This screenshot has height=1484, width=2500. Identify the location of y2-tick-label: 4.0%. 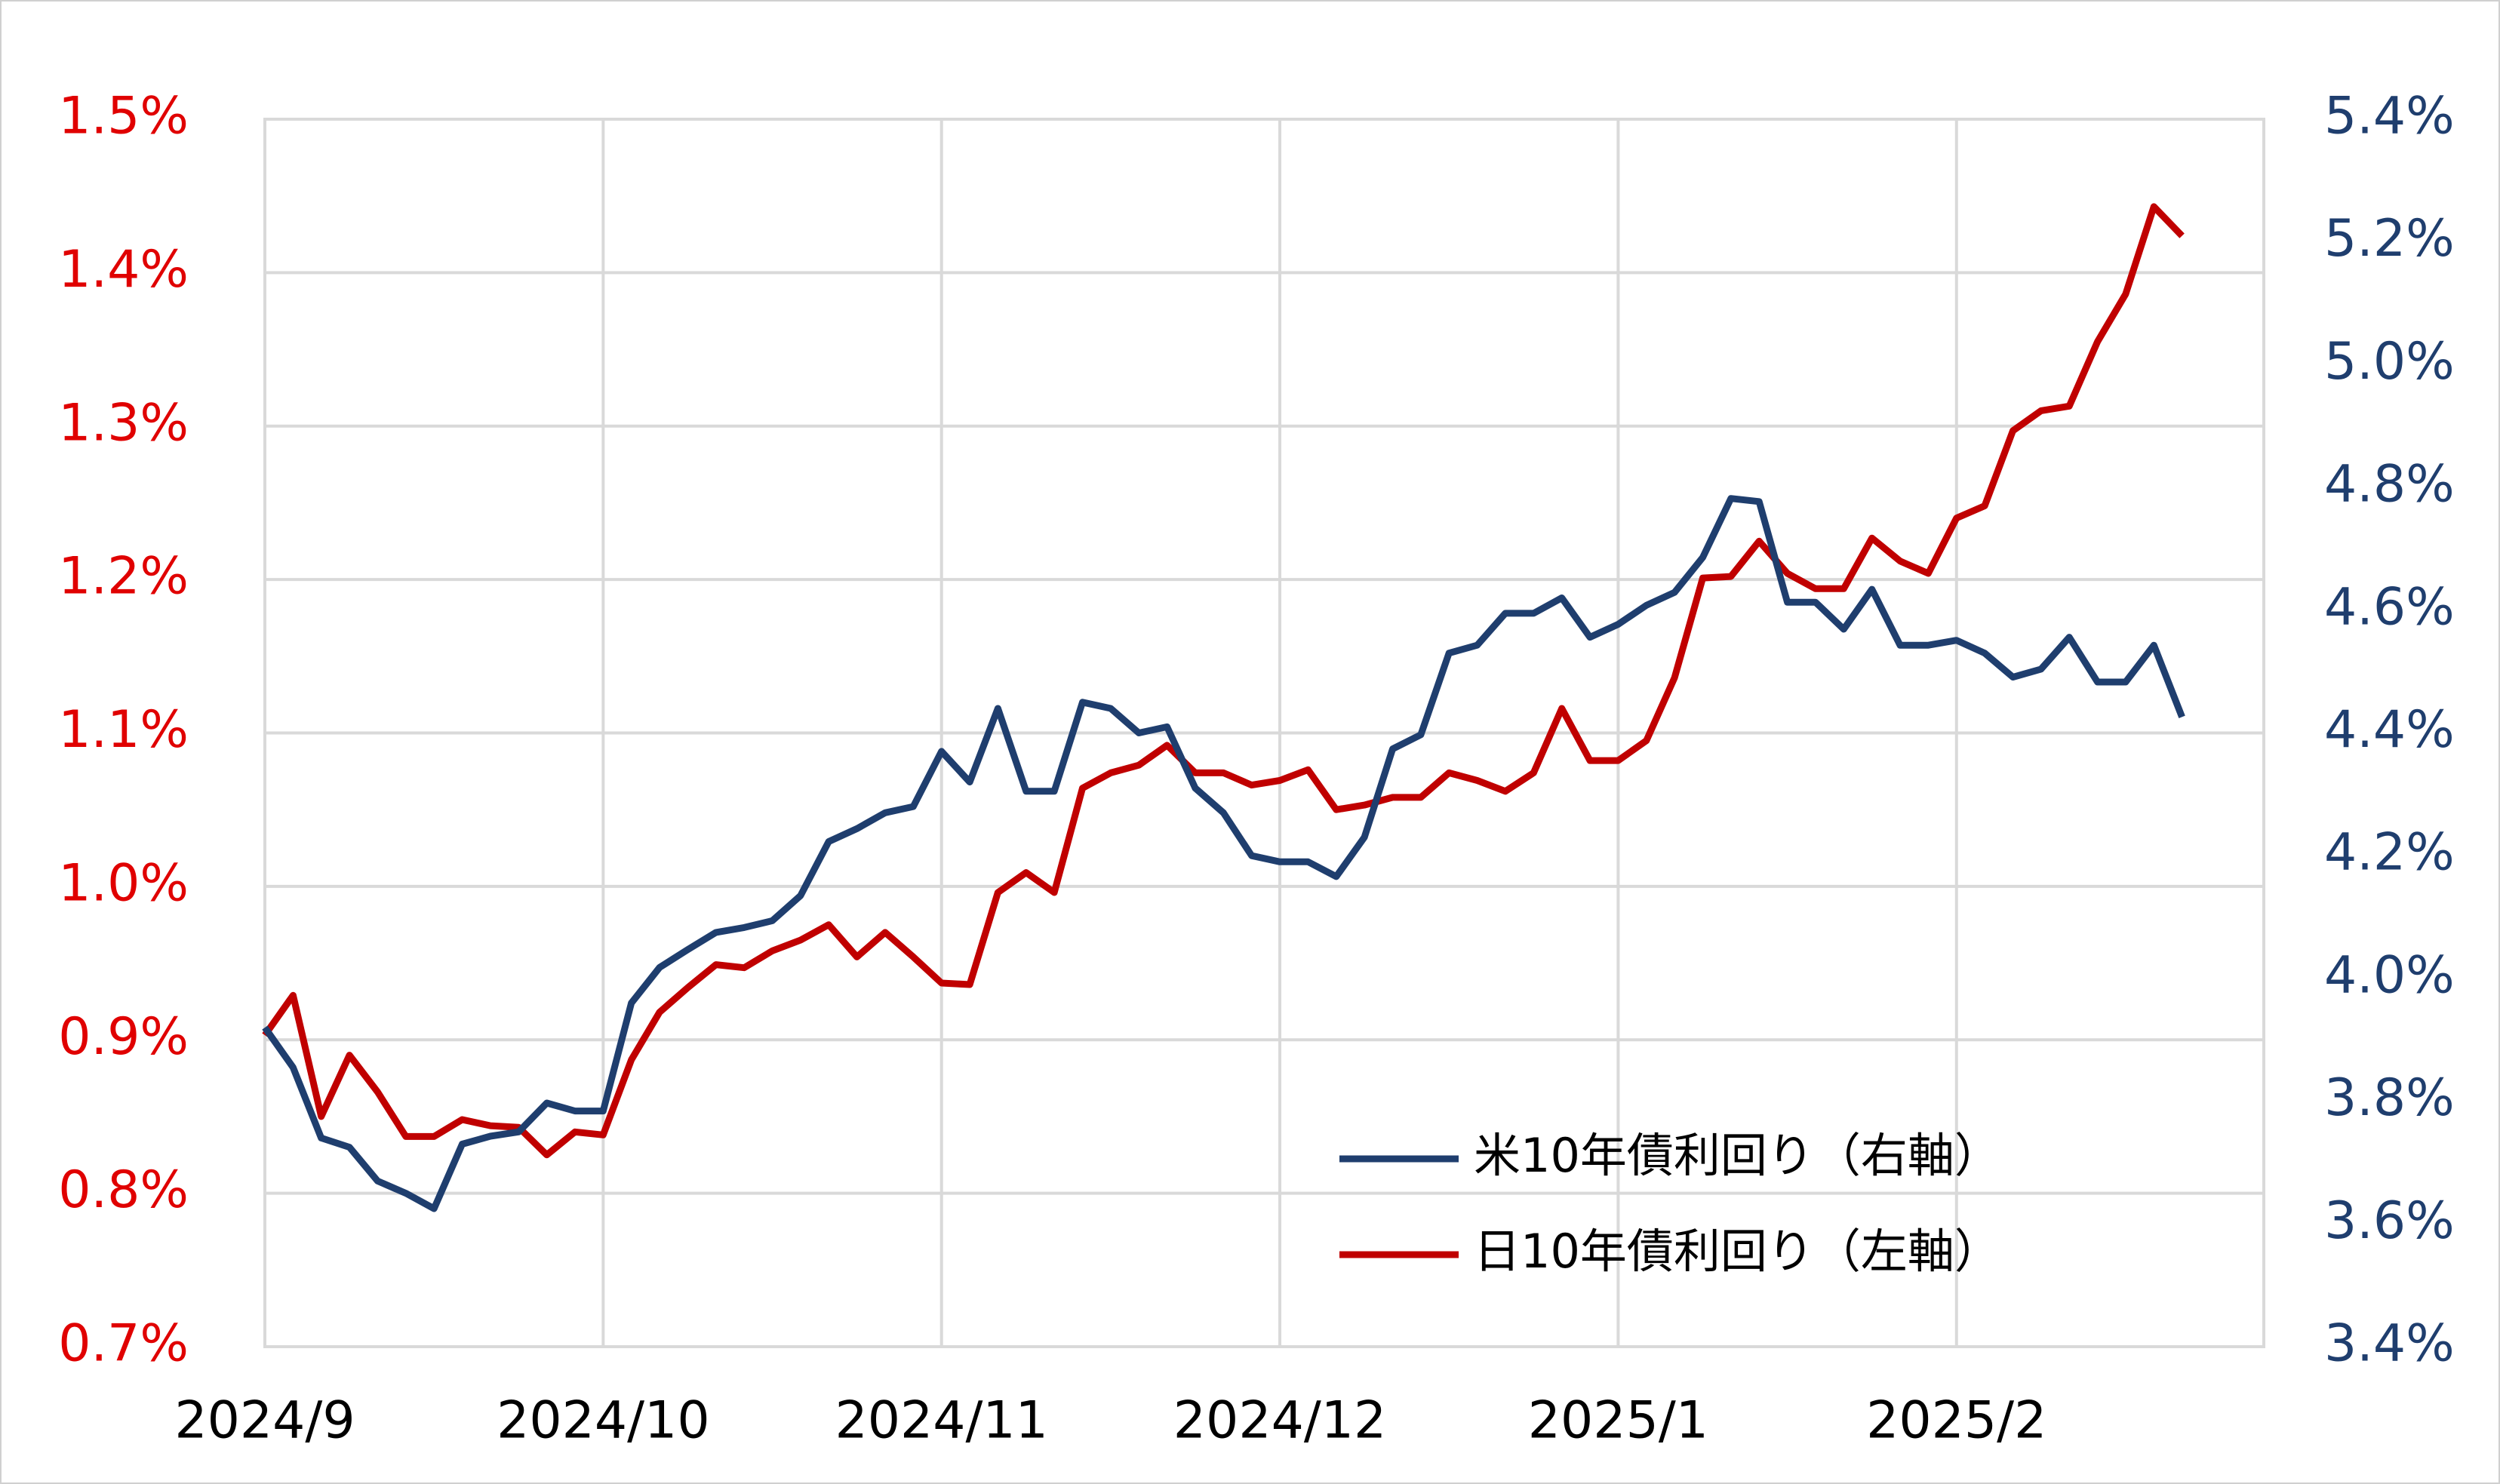
(2389, 975).